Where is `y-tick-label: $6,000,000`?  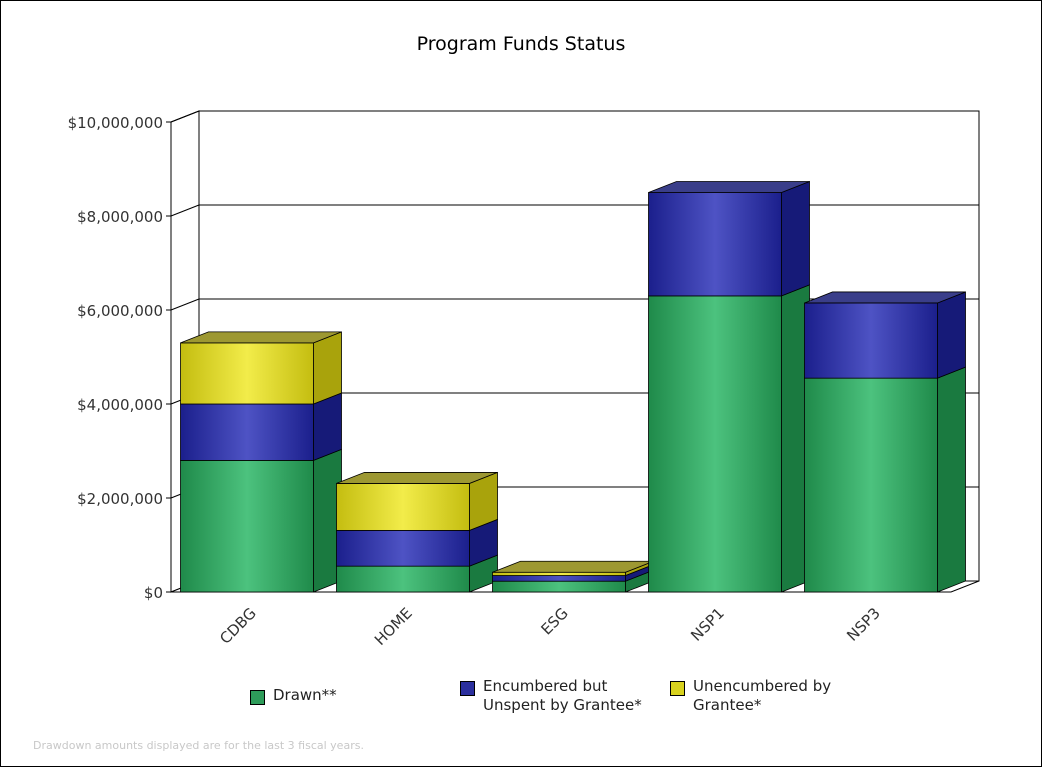 y-tick-label: $6,000,000 is located at coordinates (120, 311).